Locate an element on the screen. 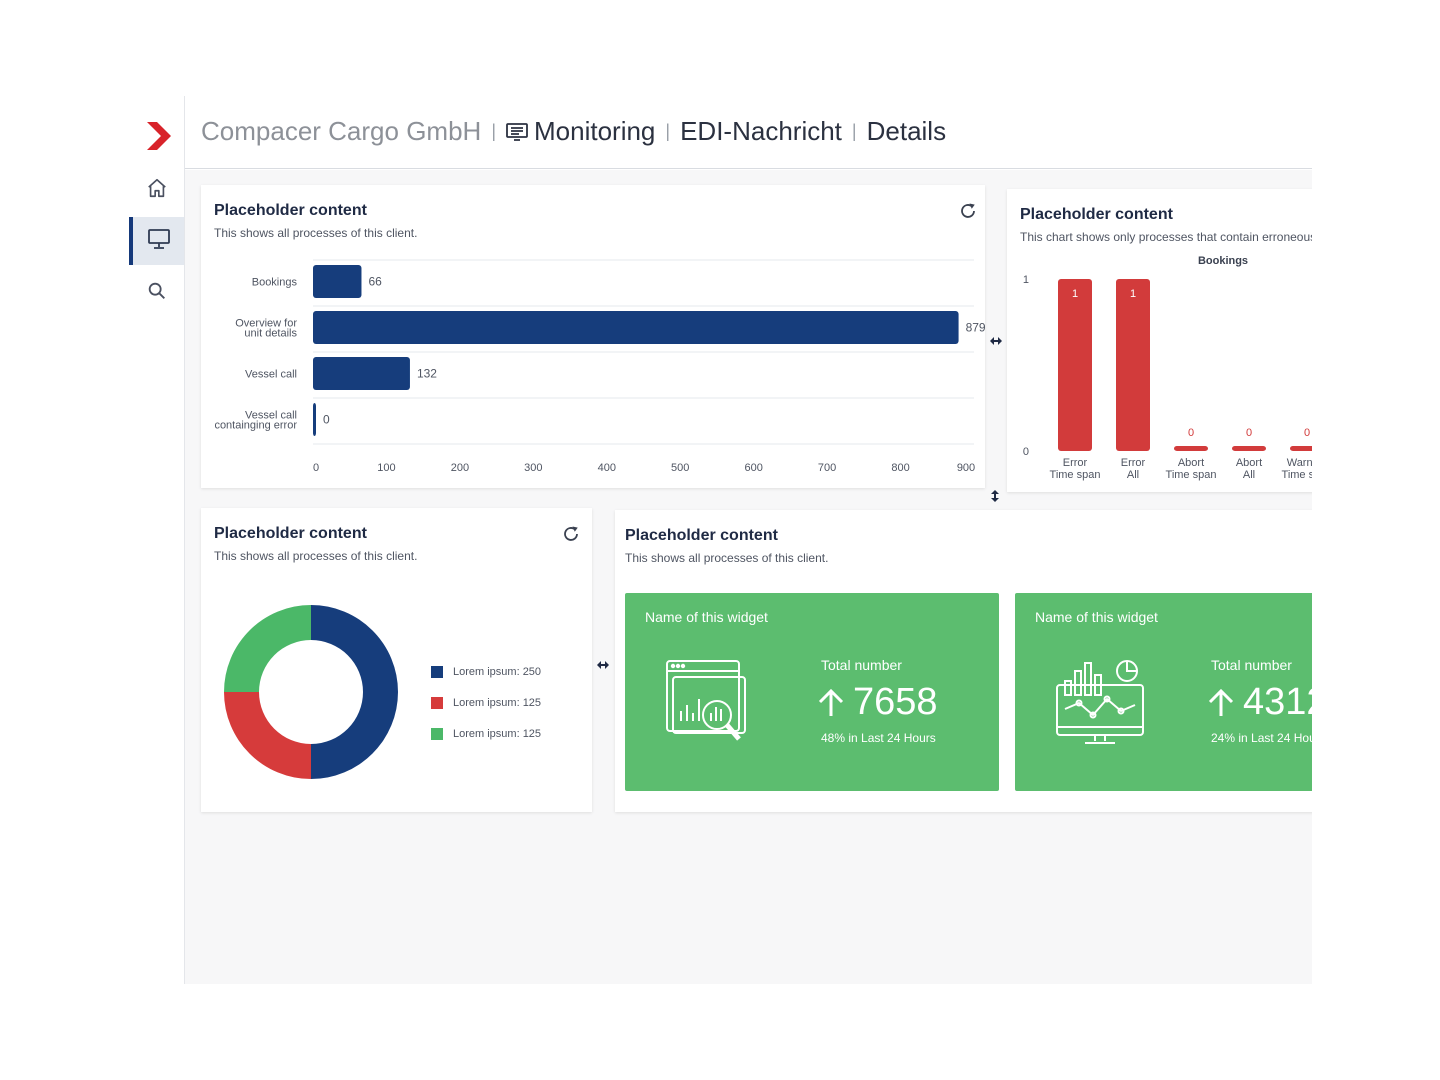 The height and width of the screenshot is (1080, 1440). tick-label: 400 is located at coordinates (607, 468).